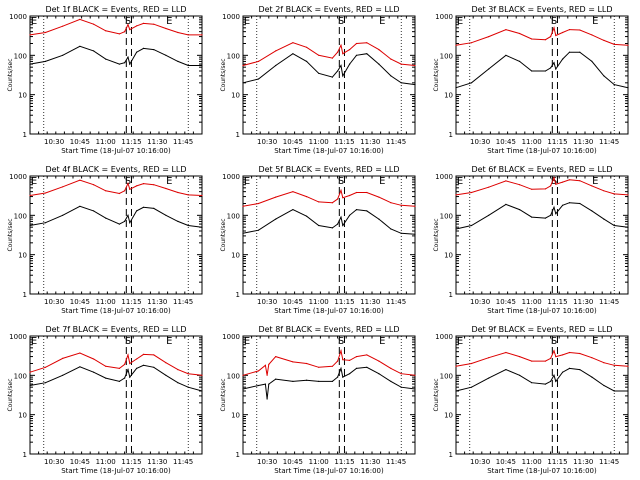  What do you see at coordinates (542, 70) in the screenshot?
I see `series-events-line` at bounding box center [542, 70].